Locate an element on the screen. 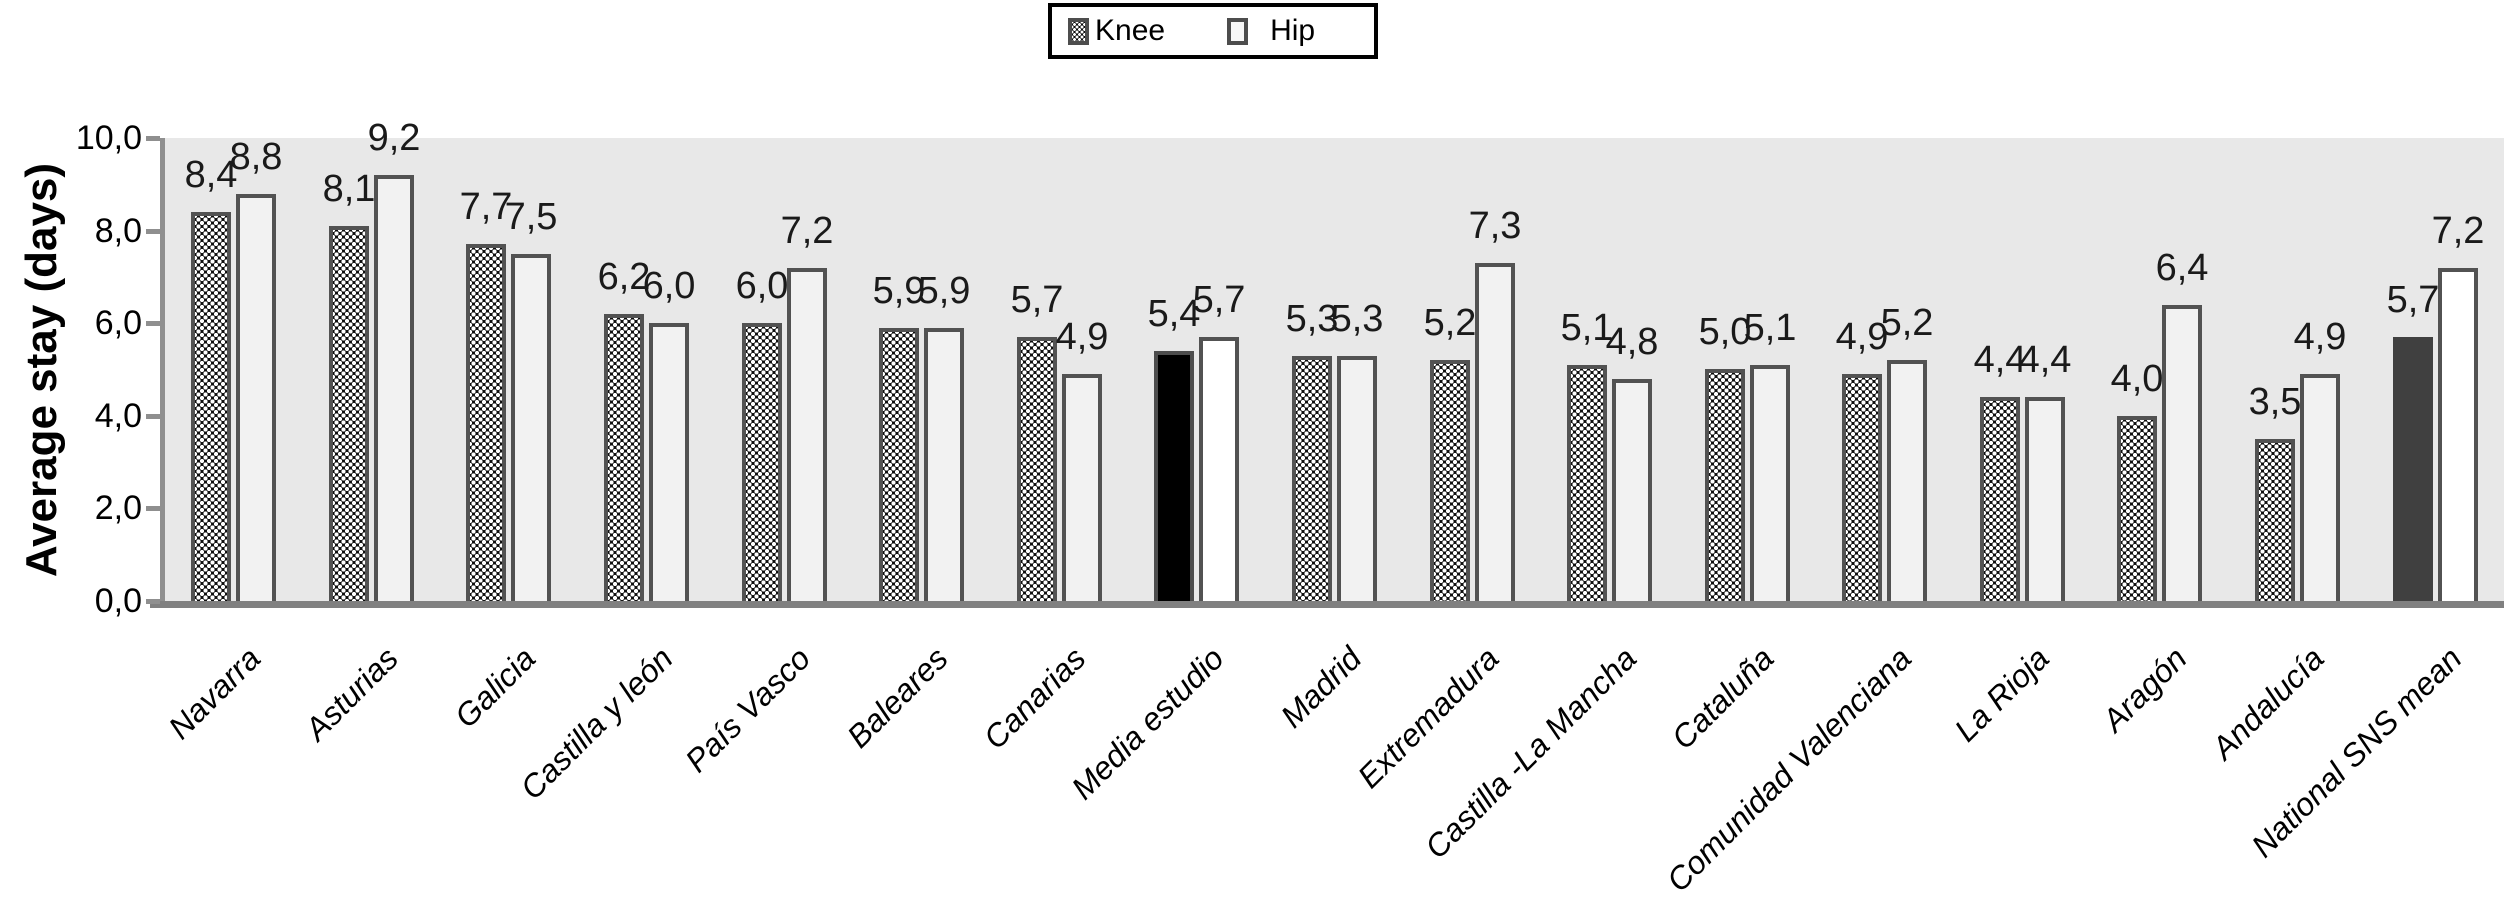 The image size is (2504, 911). value-label-hip-navarra: 8,8 is located at coordinates (256, 157).